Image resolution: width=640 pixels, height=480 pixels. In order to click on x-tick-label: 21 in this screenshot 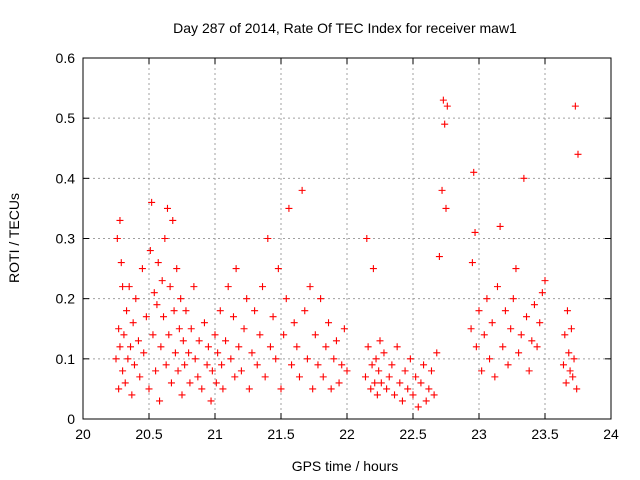, I will do `click(215, 434)`.